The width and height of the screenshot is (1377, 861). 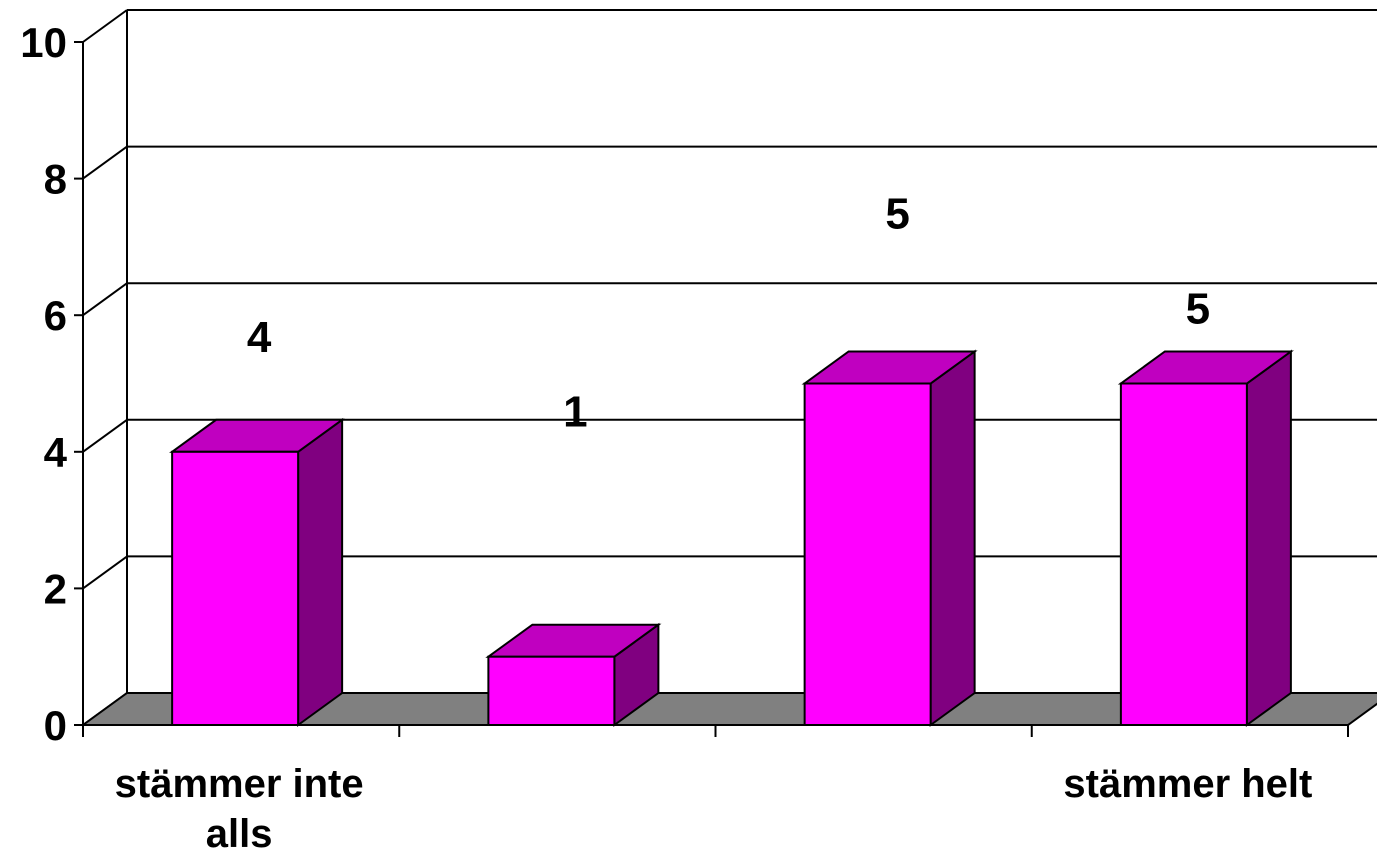 I want to click on y-tick-label: 2, so click(x=55, y=588).